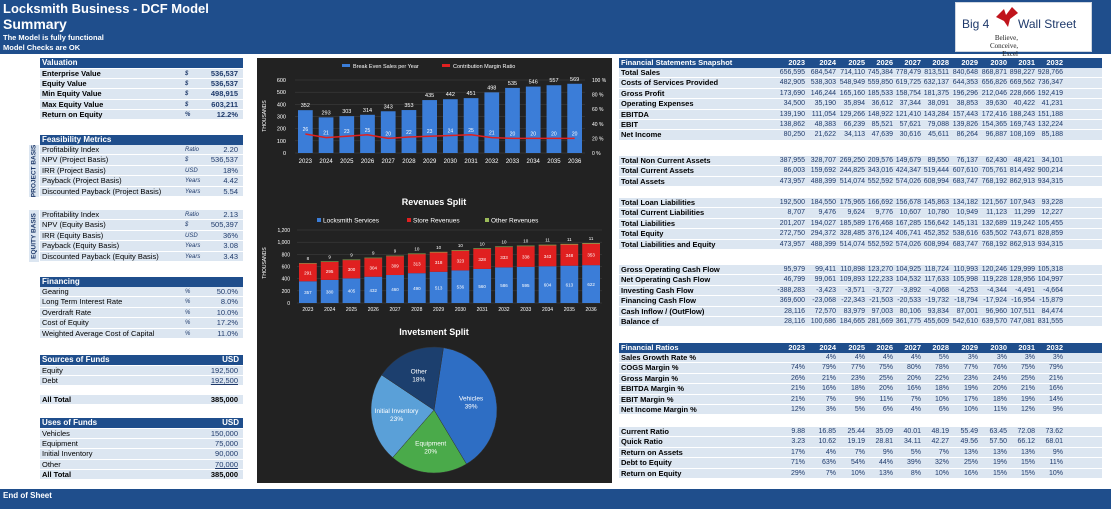  I want to click on row-label: Balance cf, so click(640, 321).